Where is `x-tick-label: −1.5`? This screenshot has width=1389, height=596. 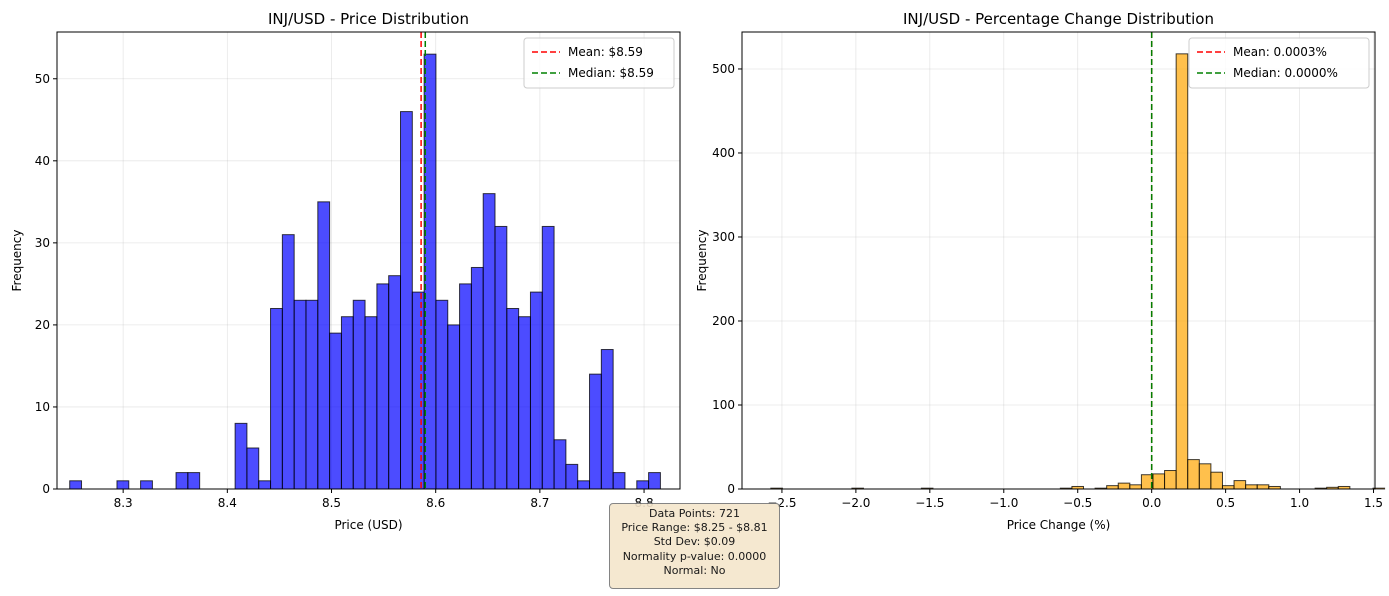
x-tick-label: −1.5 is located at coordinates (929, 503).